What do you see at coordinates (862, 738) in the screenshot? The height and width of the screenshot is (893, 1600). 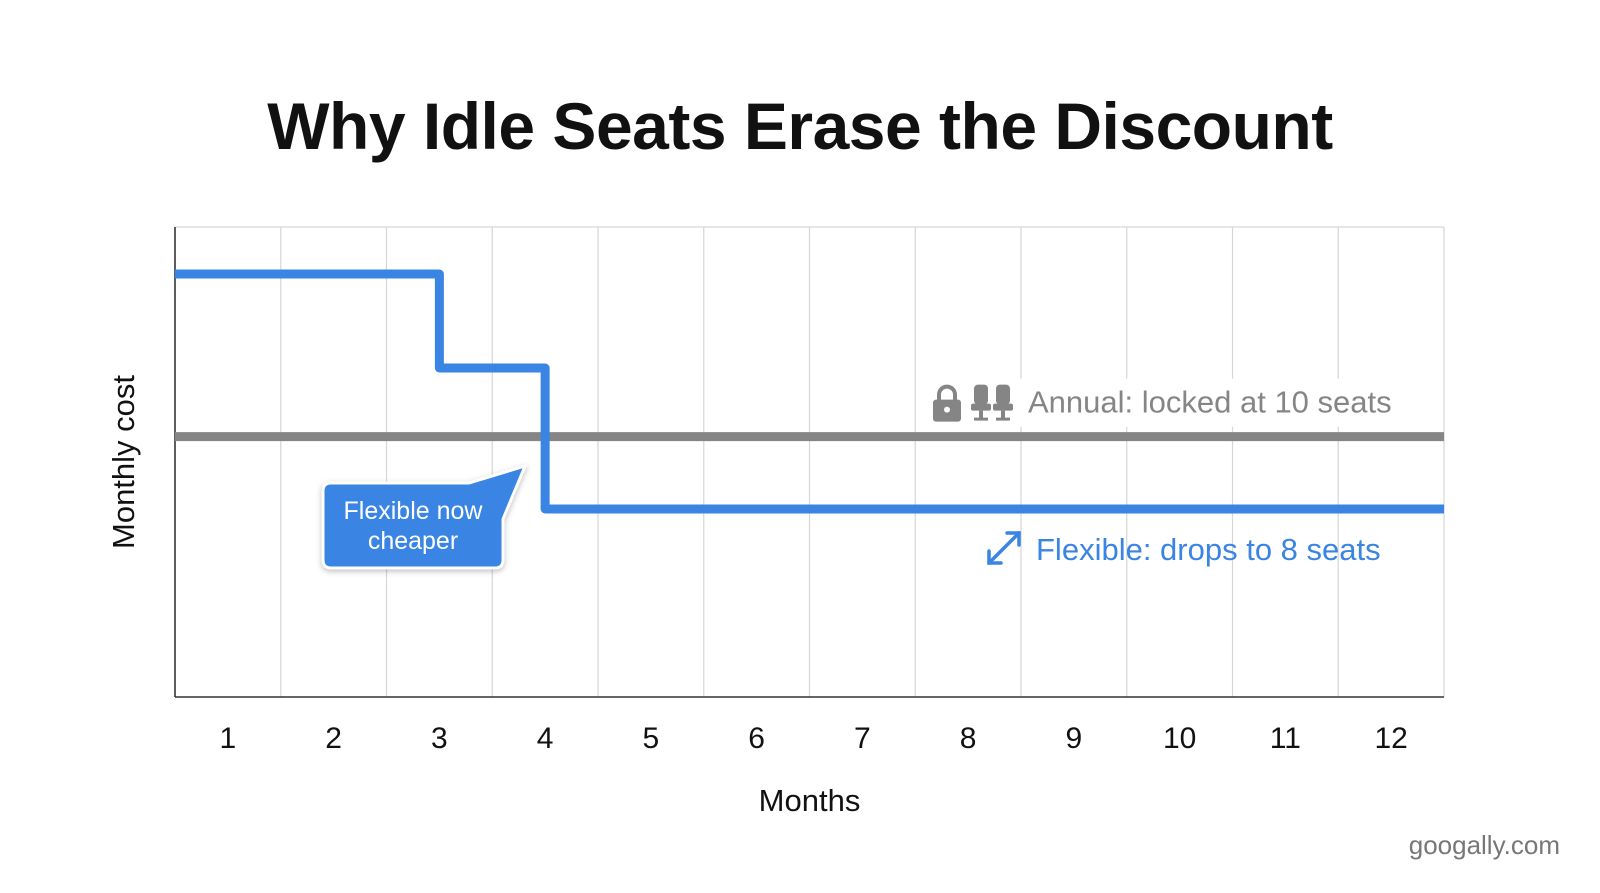 I see `x-tick-label: 7` at bounding box center [862, 738].